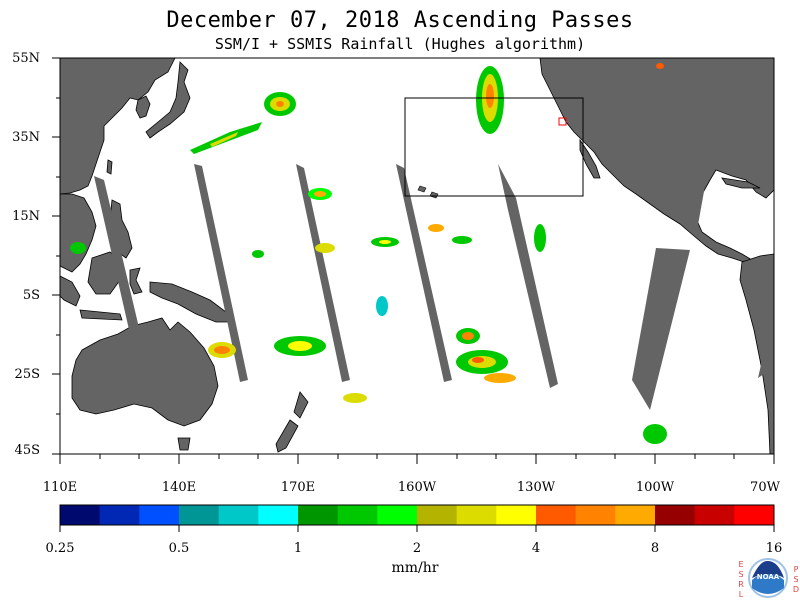  Describe the element at coordinates (656, 160) in the screenshot. I see `land-north-america` at that location.